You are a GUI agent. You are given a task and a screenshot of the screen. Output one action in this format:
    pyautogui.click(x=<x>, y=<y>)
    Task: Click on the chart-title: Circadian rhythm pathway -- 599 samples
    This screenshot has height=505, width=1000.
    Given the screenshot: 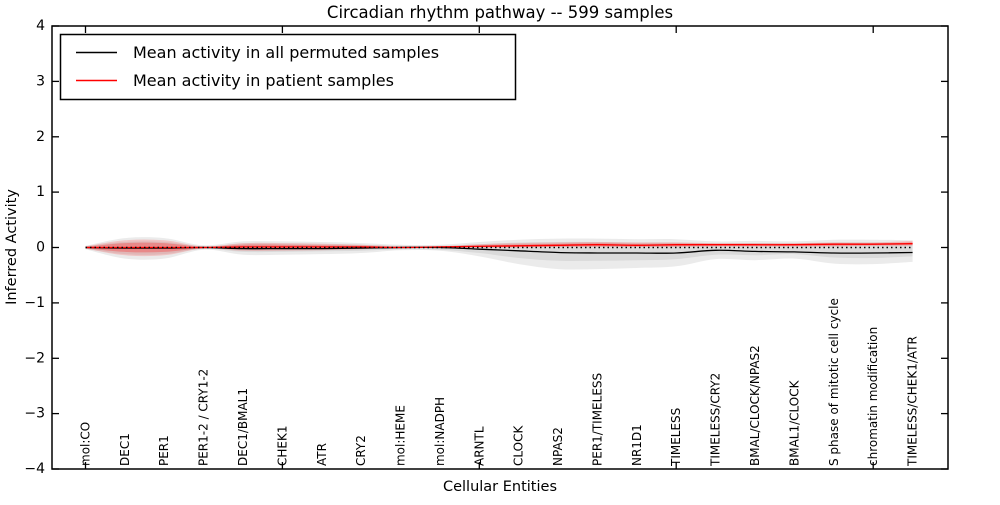 What is the action you would take?
    pyautogui.click(x=500, y=12)
    